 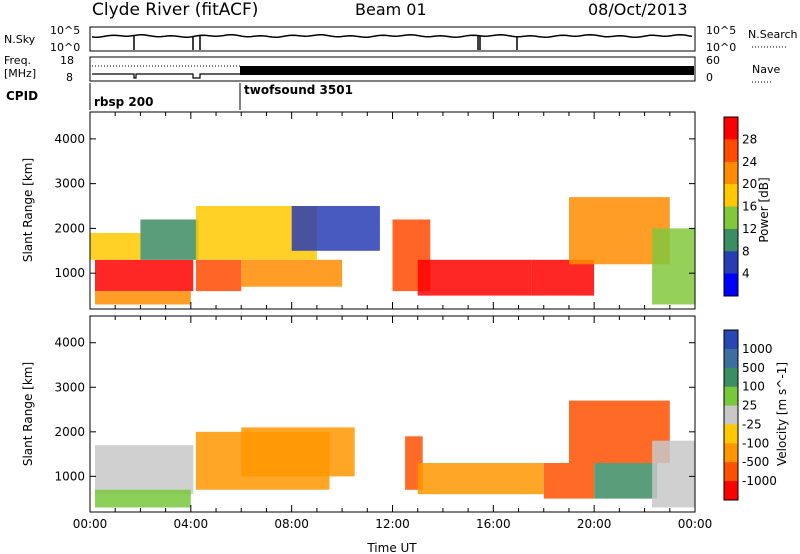 I want to click on cpid-label: CPID, so click(x=22, y=96).